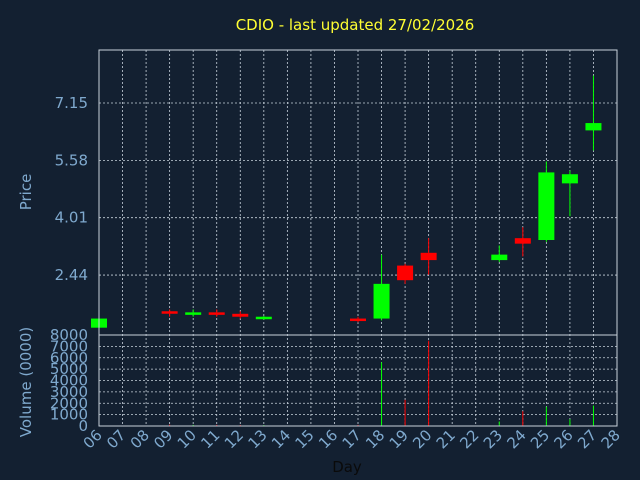 Image resolution: width=640 pixels, height=480 pixels. What do you see at coordinates (469, 439) in the screenshot?
I see `x-tick-label: 22` at bounding box center [469, 439].